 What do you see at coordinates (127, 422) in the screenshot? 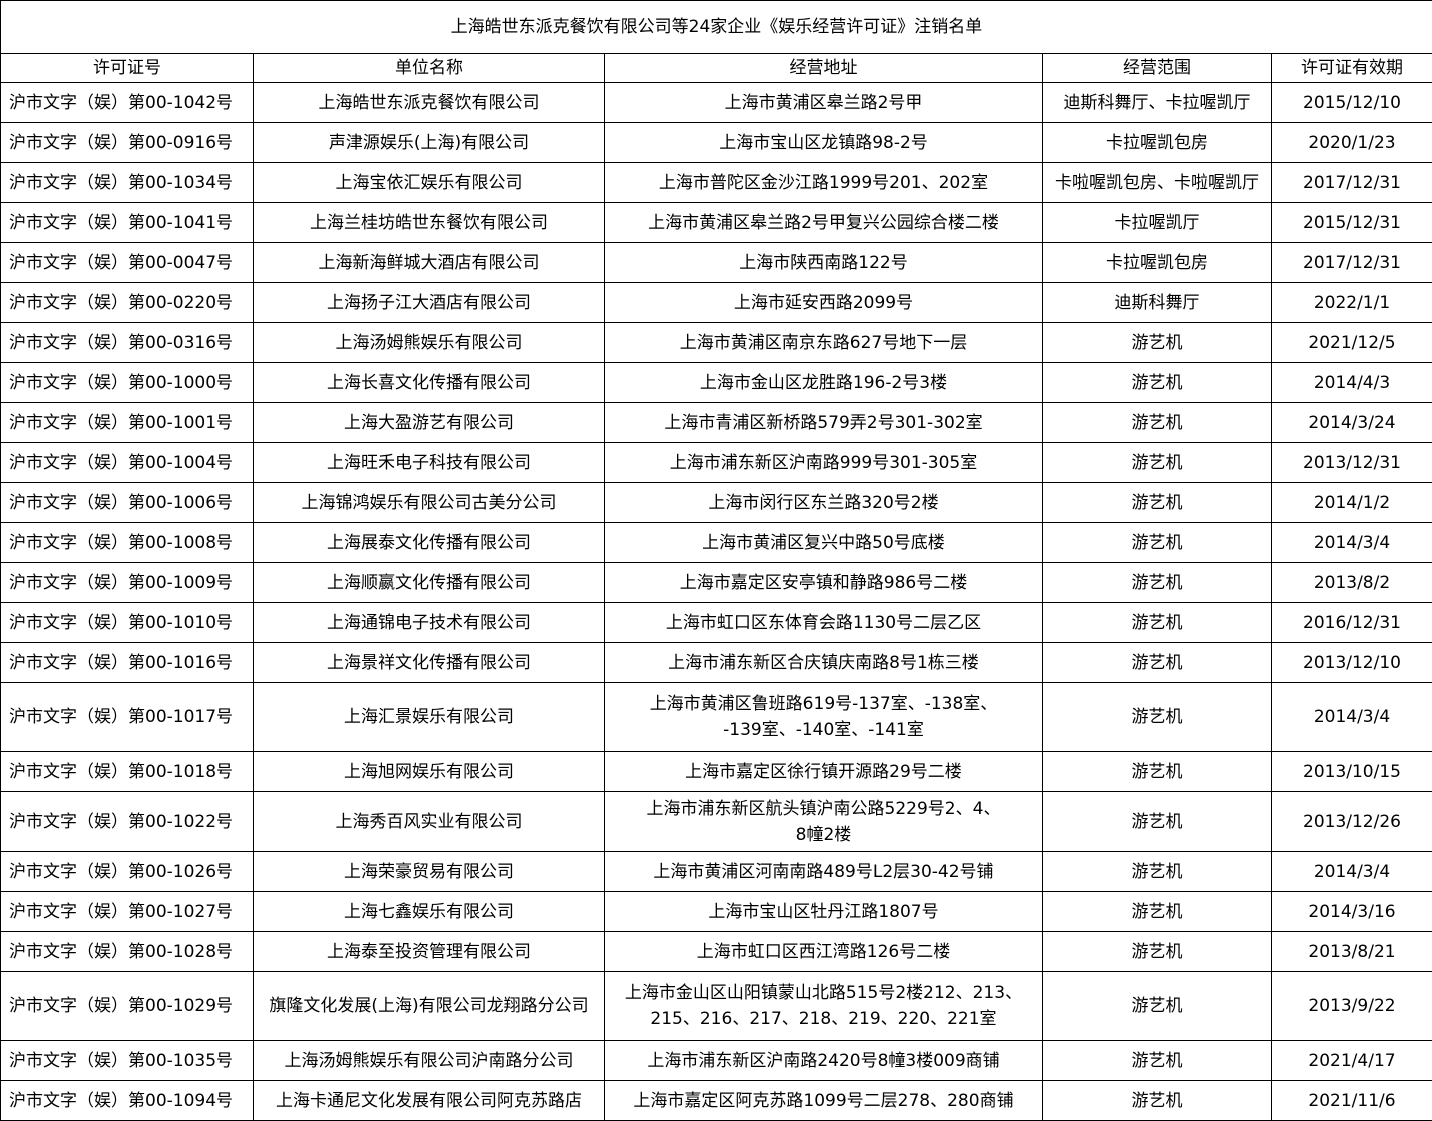
I see `license-no-cell: 沪市文字（娱）第00-1001号` at bounding box center [127, 422].